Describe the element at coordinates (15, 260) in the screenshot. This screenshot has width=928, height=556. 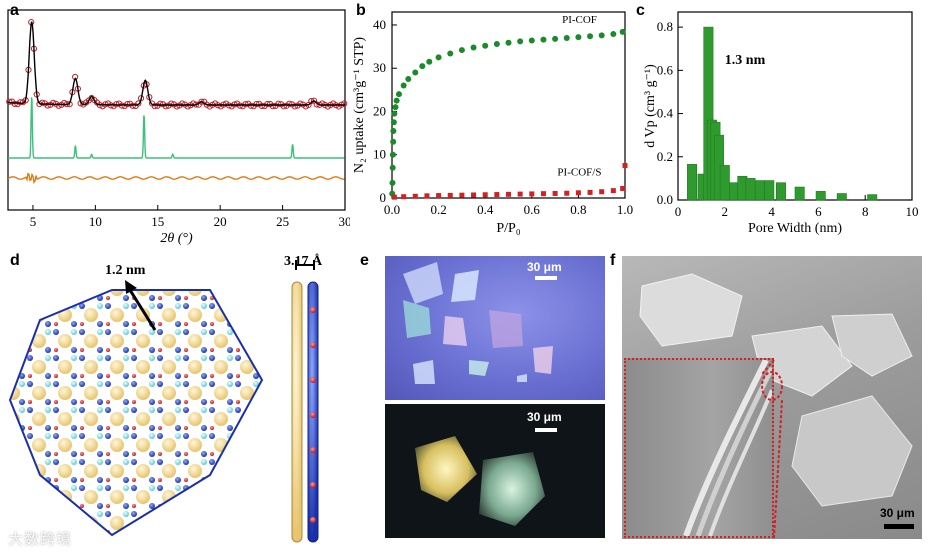
I see `panel-label-d: d` at that location.